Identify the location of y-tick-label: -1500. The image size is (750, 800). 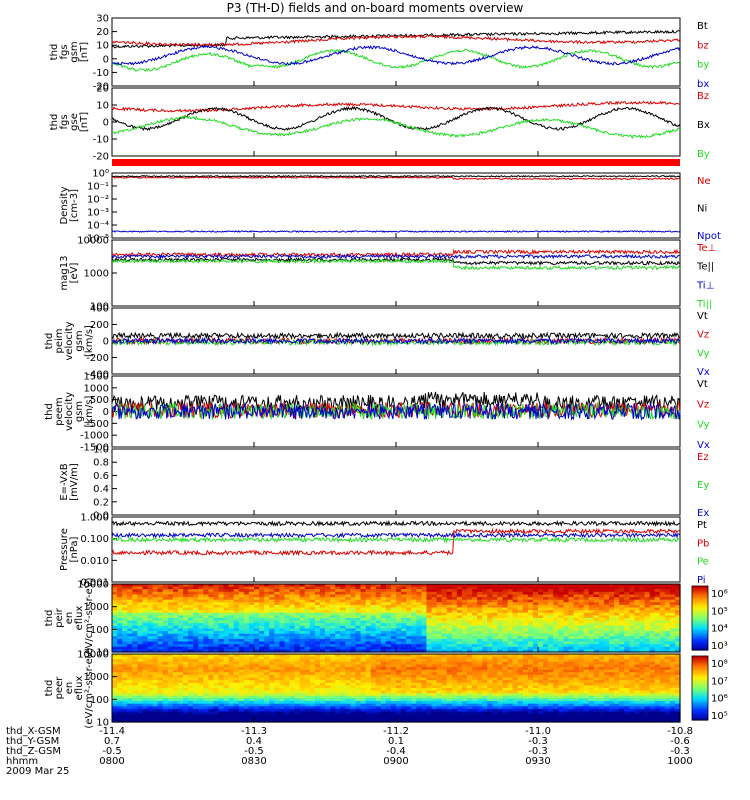
(94, 448).